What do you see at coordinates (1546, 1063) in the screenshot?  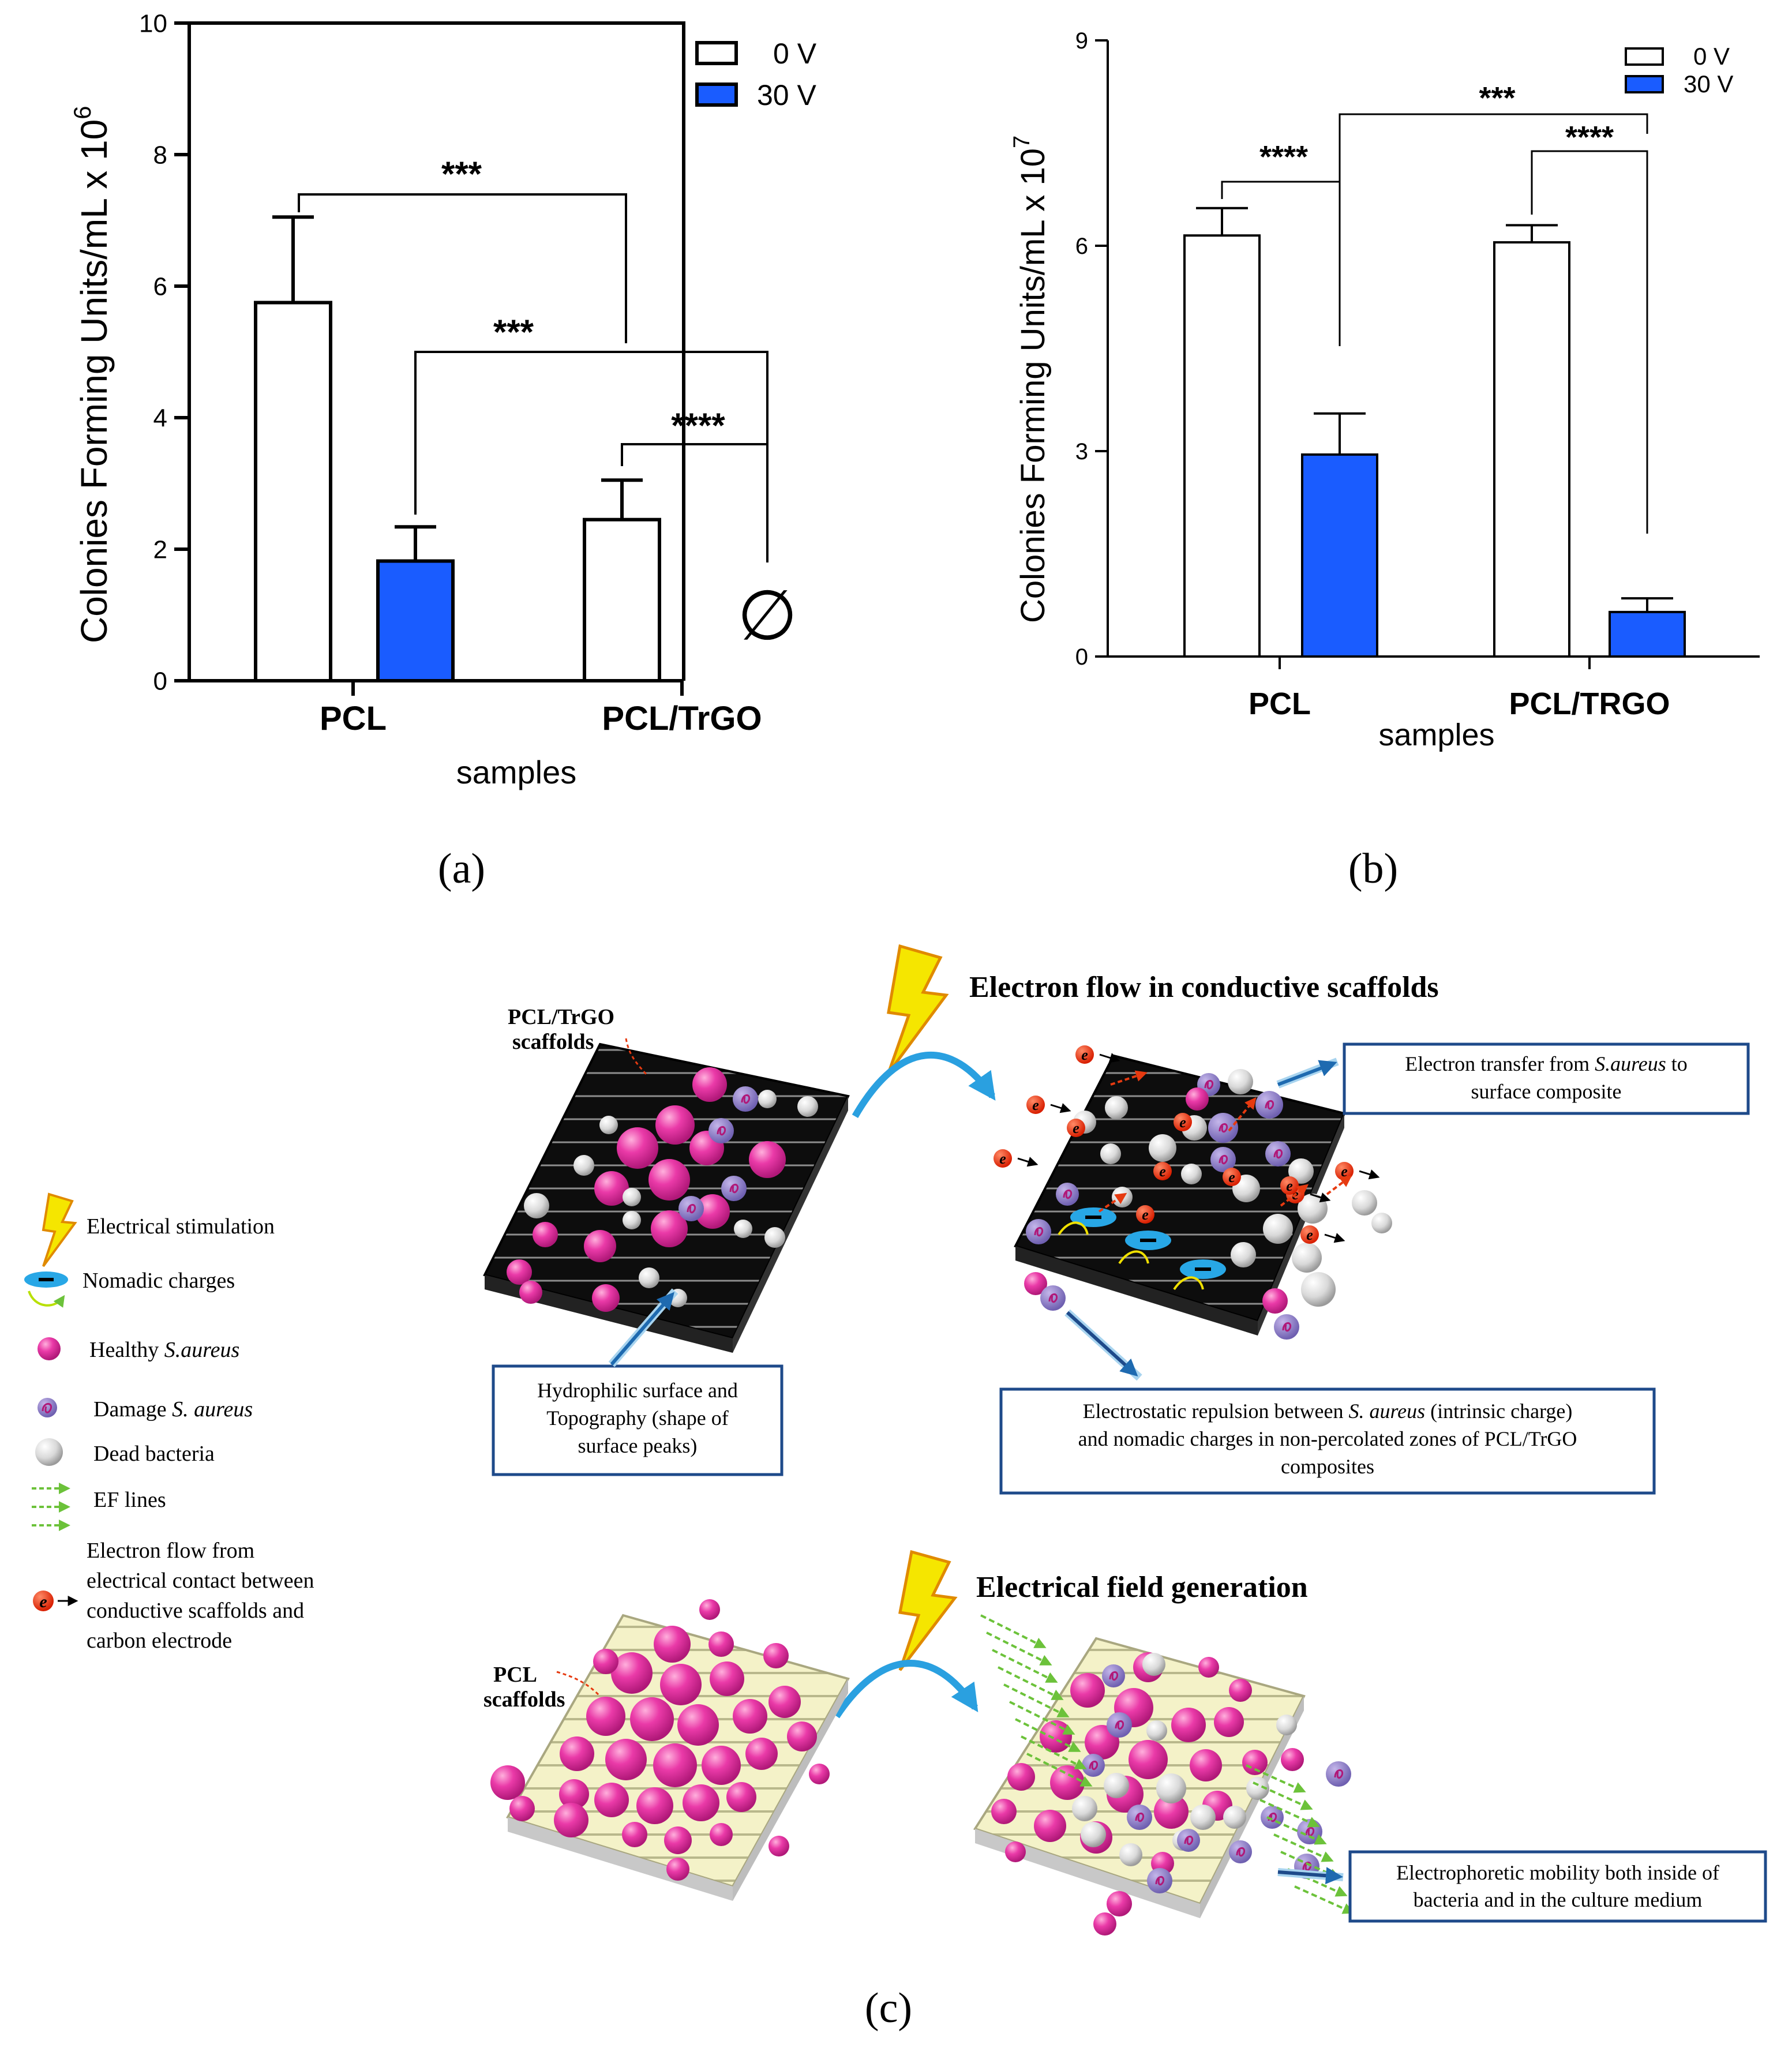 I see `box-electron-line-1: Electron transfer from S.aureus to` at bounding box center [1546, 1063].